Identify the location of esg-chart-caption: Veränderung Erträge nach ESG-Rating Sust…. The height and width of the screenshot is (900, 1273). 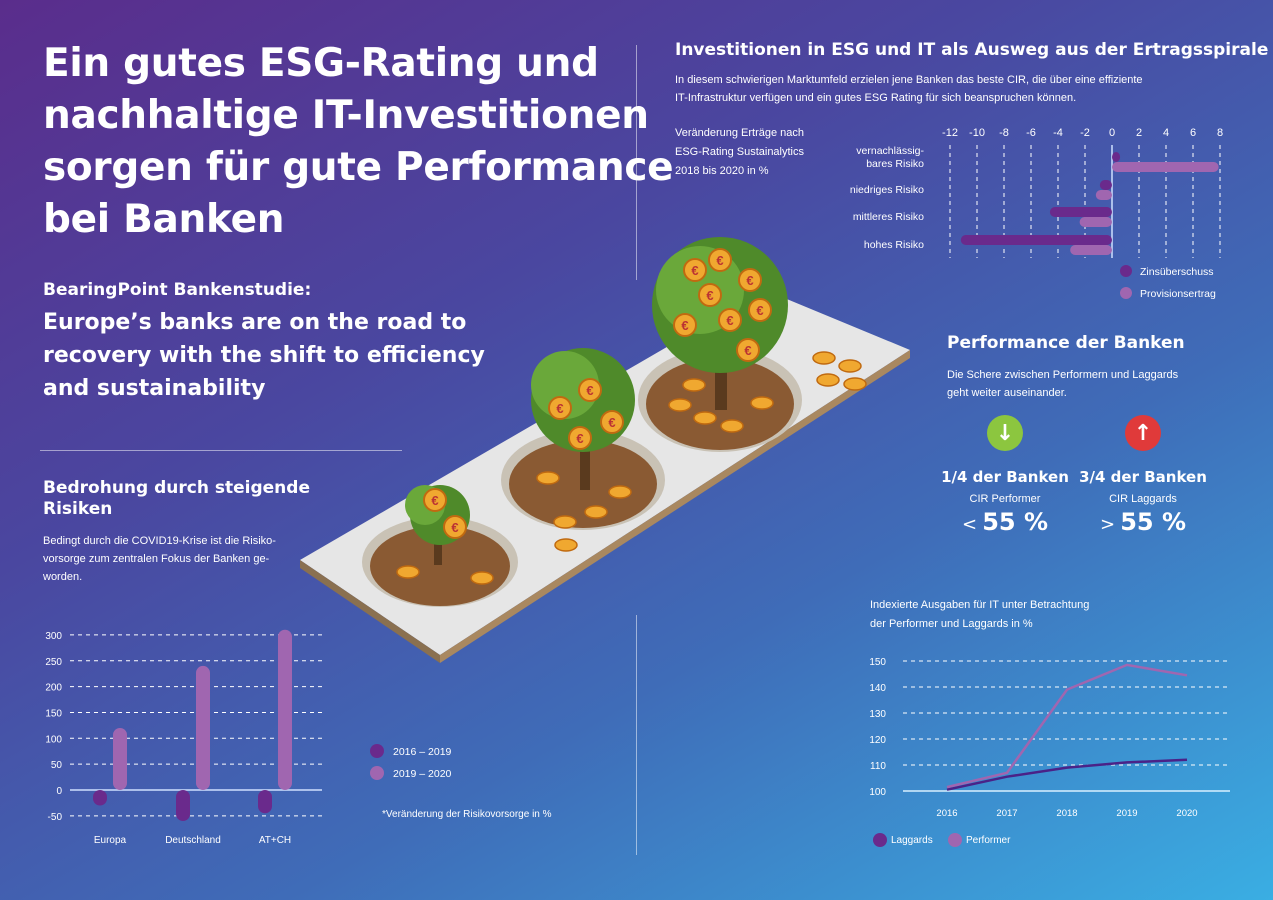
(739, 152).